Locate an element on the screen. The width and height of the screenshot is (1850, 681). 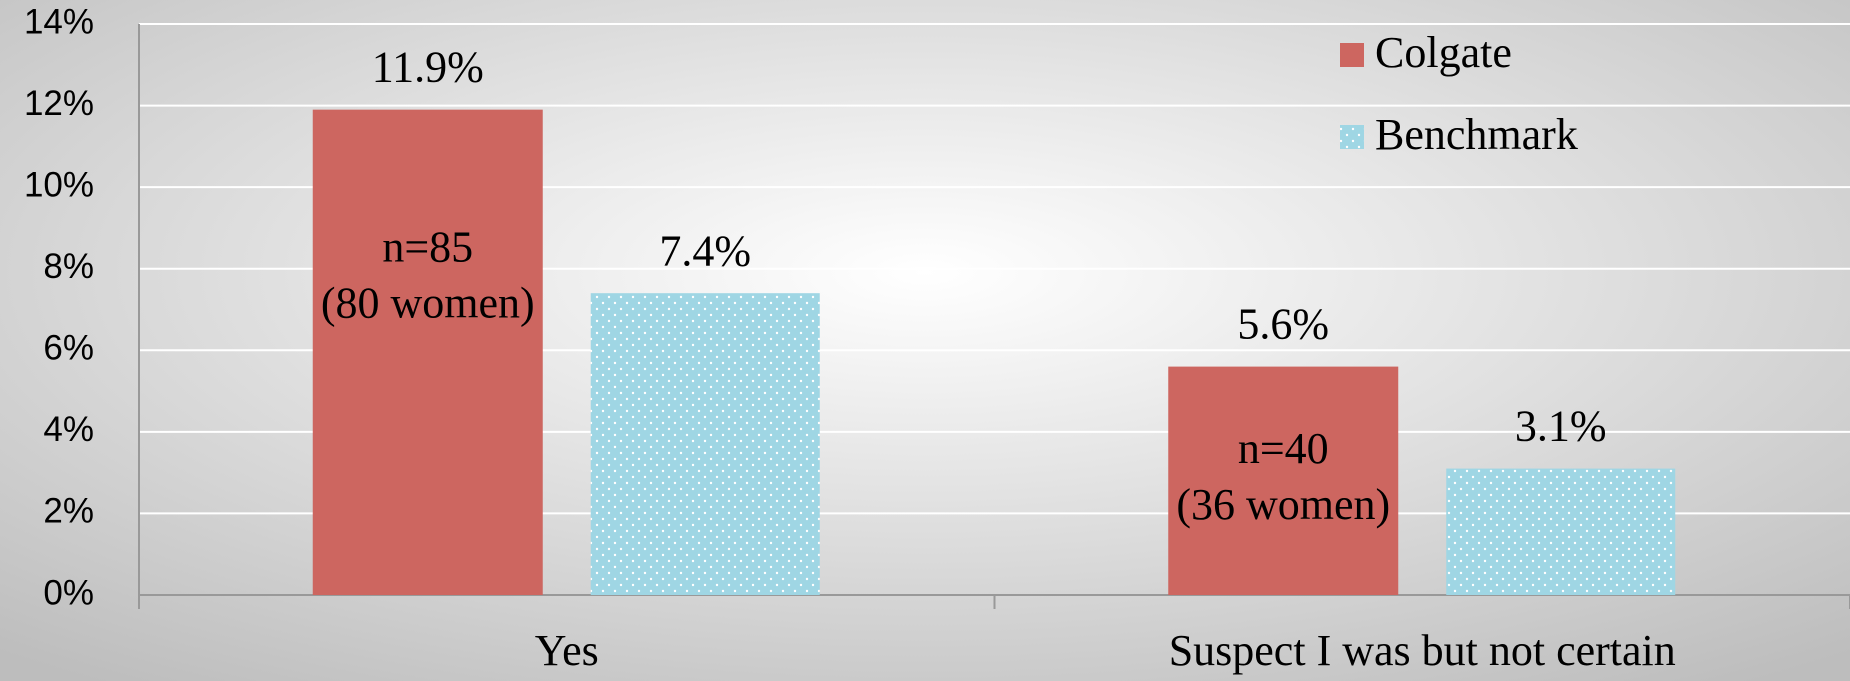
y-tick-label: 0% is located at coordinates (68, 592).